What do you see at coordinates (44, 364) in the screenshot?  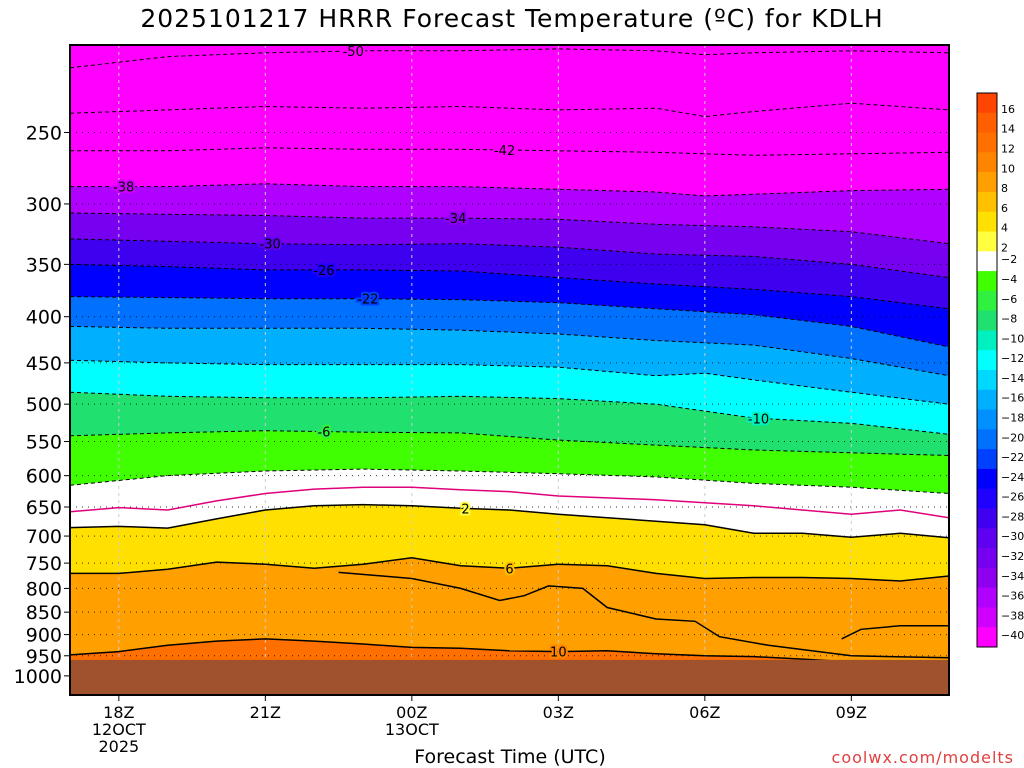 I see `y-tick-label: 450` at bounding box center [44, 364].